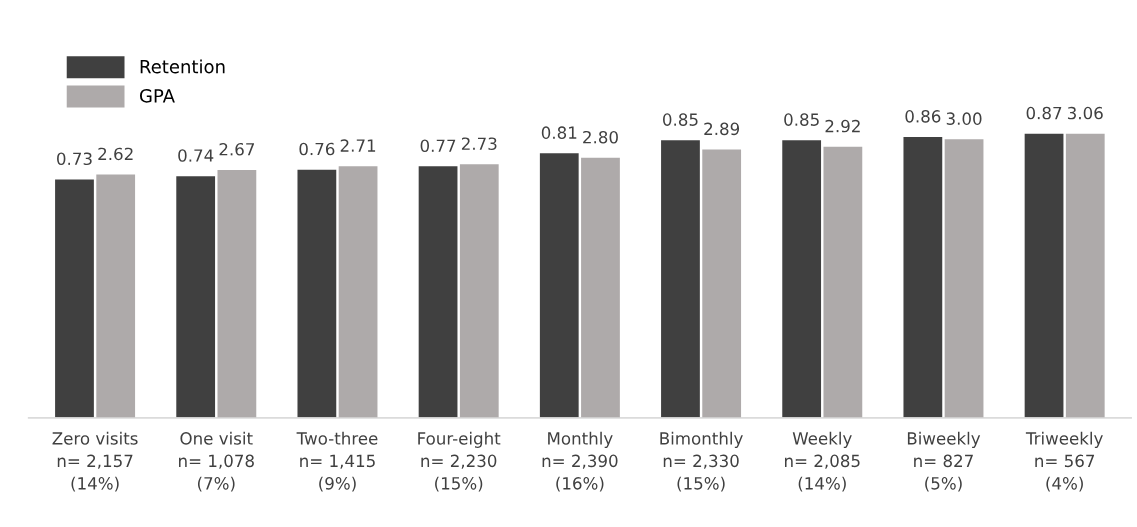  I want to click on legend-label: GPA, so click(157, 95).